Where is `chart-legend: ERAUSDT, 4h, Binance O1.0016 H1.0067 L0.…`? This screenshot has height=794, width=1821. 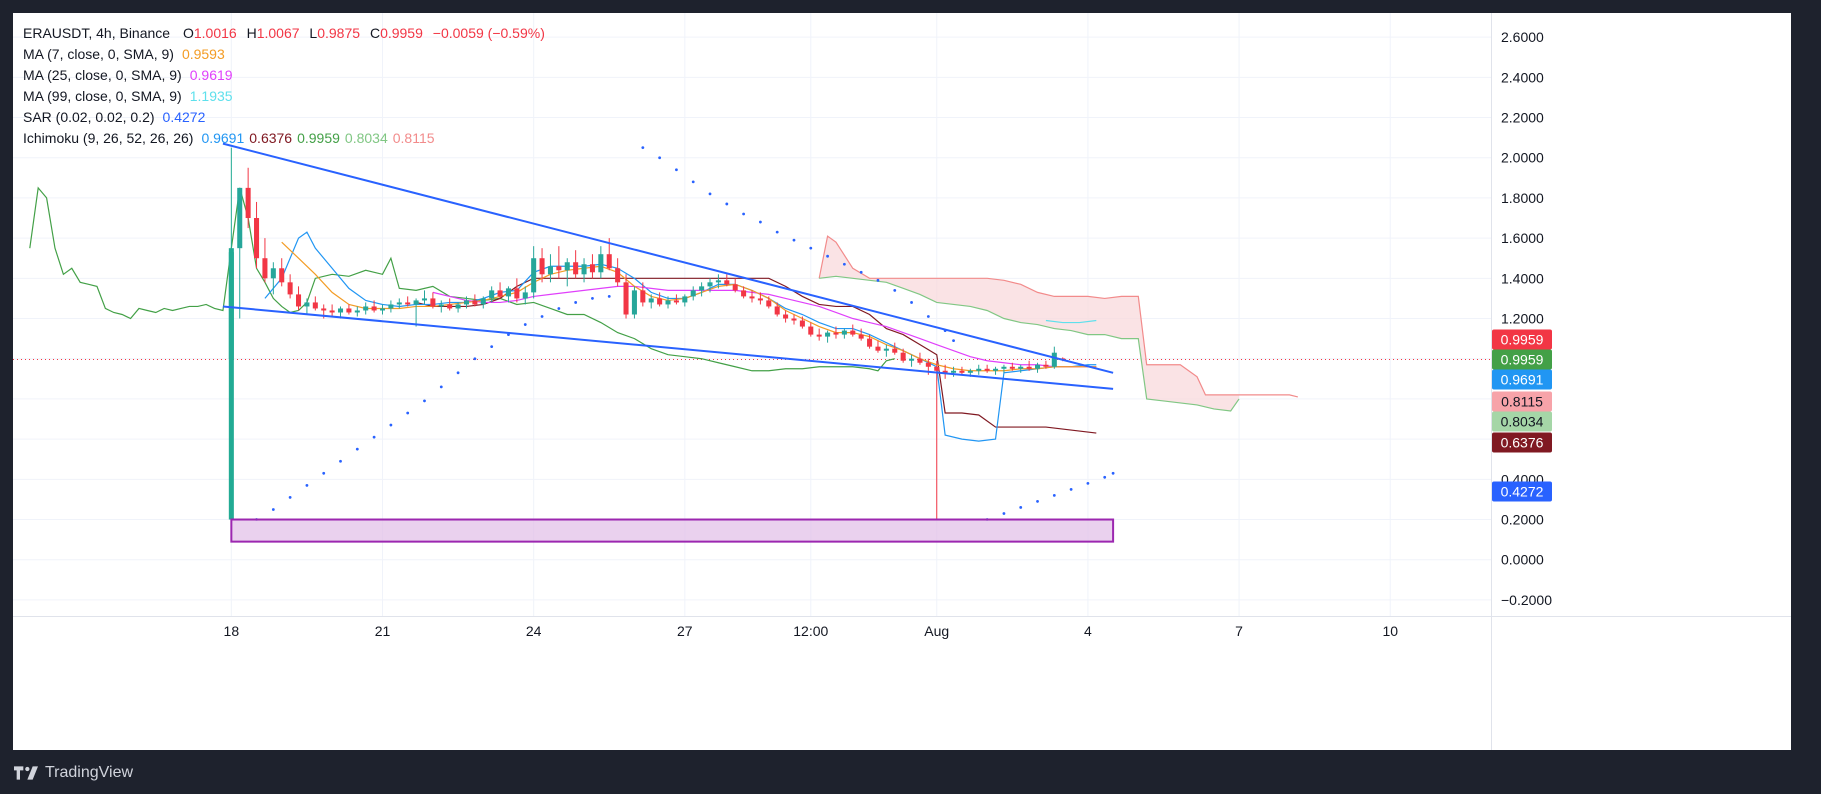
chart-legend: ERAUSDT, 4h, Binance O1.0016 H1.0067 L0.… is located at coordinates (284, 86).